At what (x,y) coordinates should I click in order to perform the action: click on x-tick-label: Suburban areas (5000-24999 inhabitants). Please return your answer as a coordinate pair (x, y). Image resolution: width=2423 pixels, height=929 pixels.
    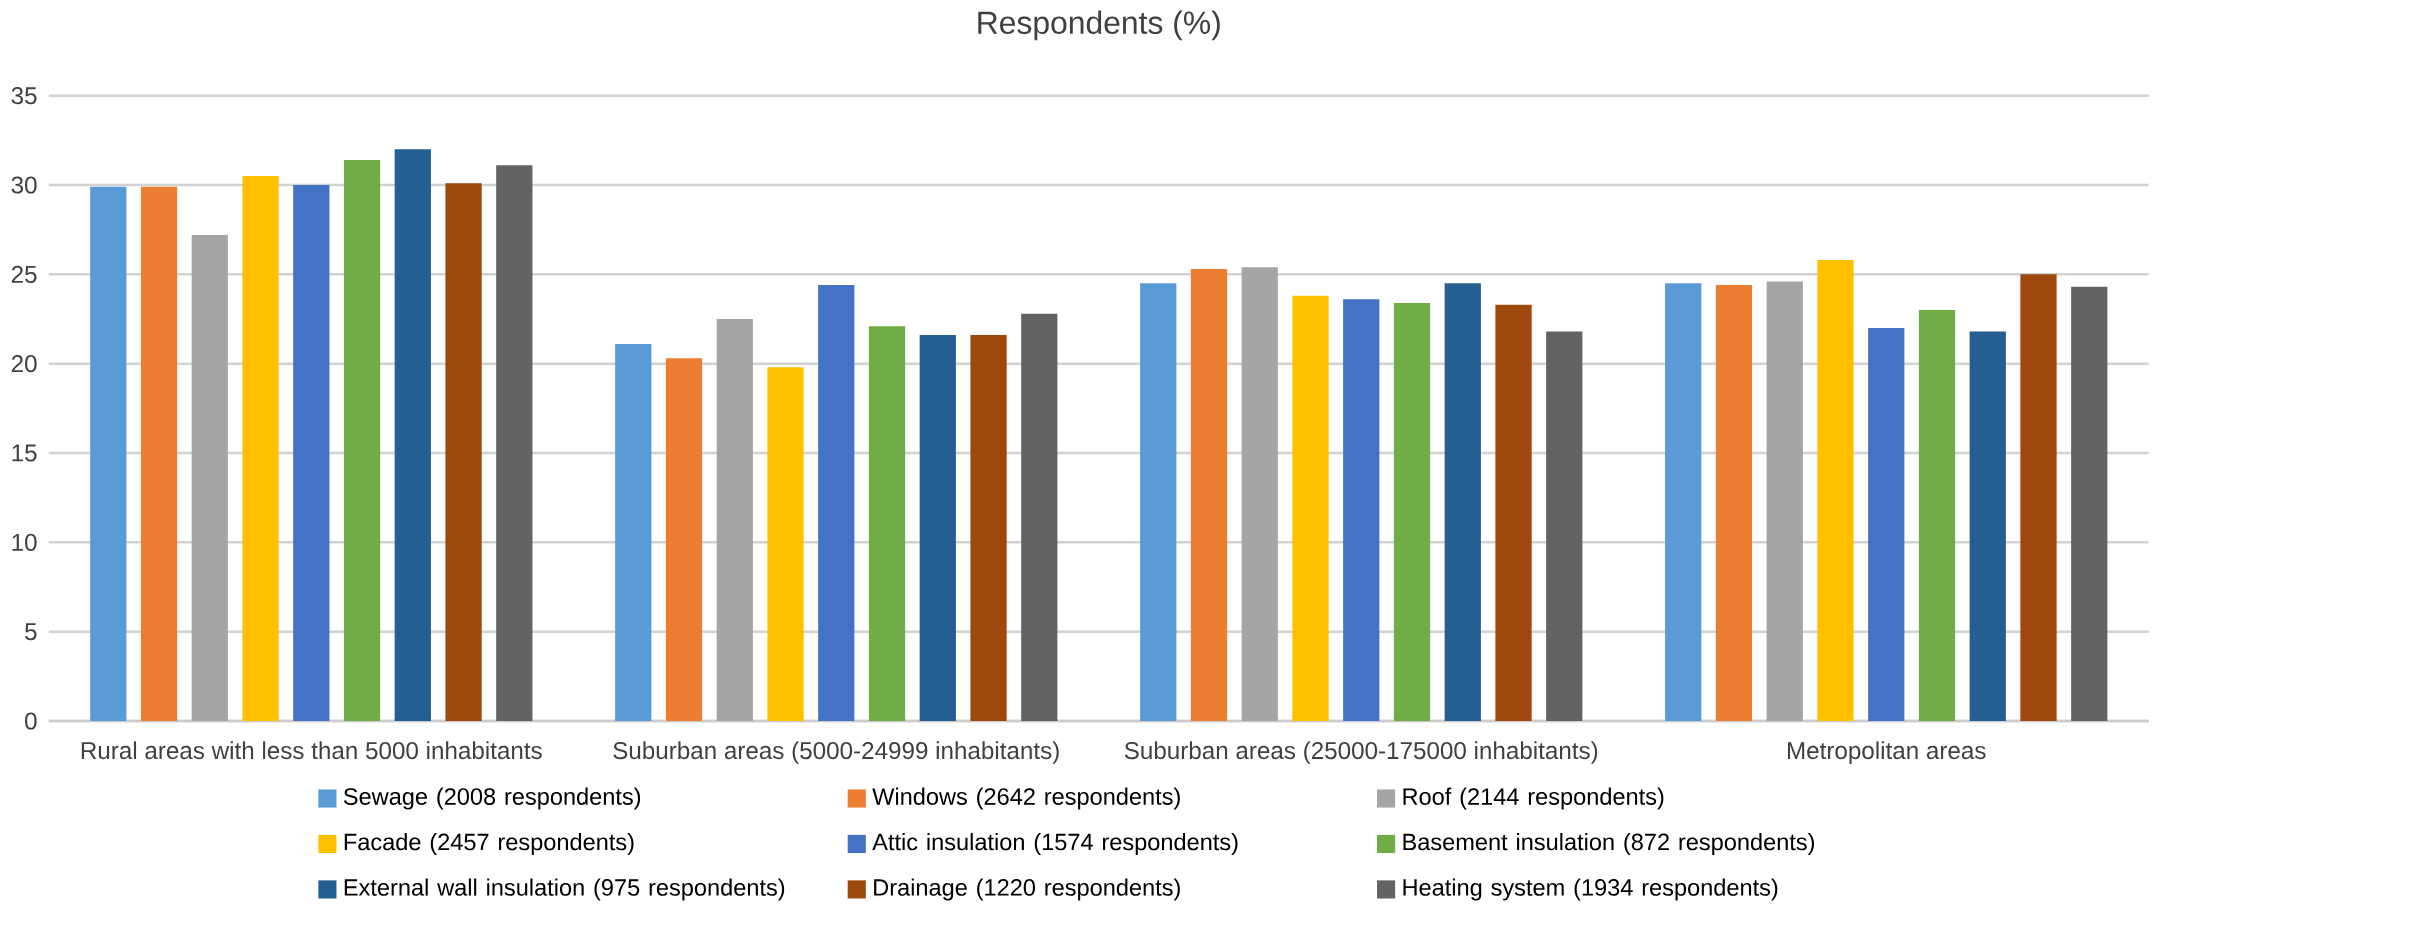
    Looking at the image, I should click on (836, 752).